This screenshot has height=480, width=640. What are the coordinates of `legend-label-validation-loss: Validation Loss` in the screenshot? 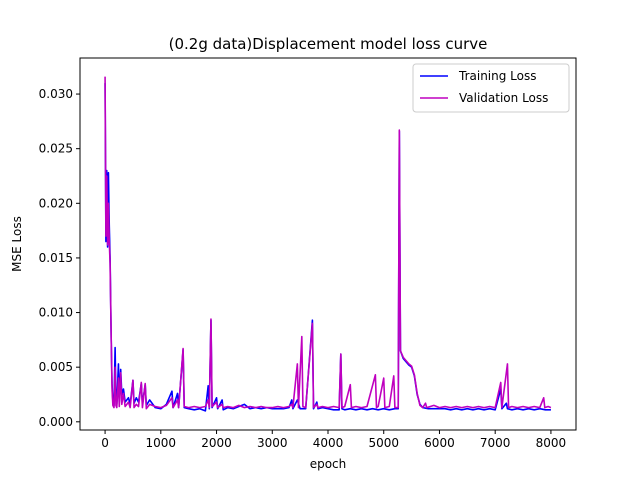 It's located at (503, 98).